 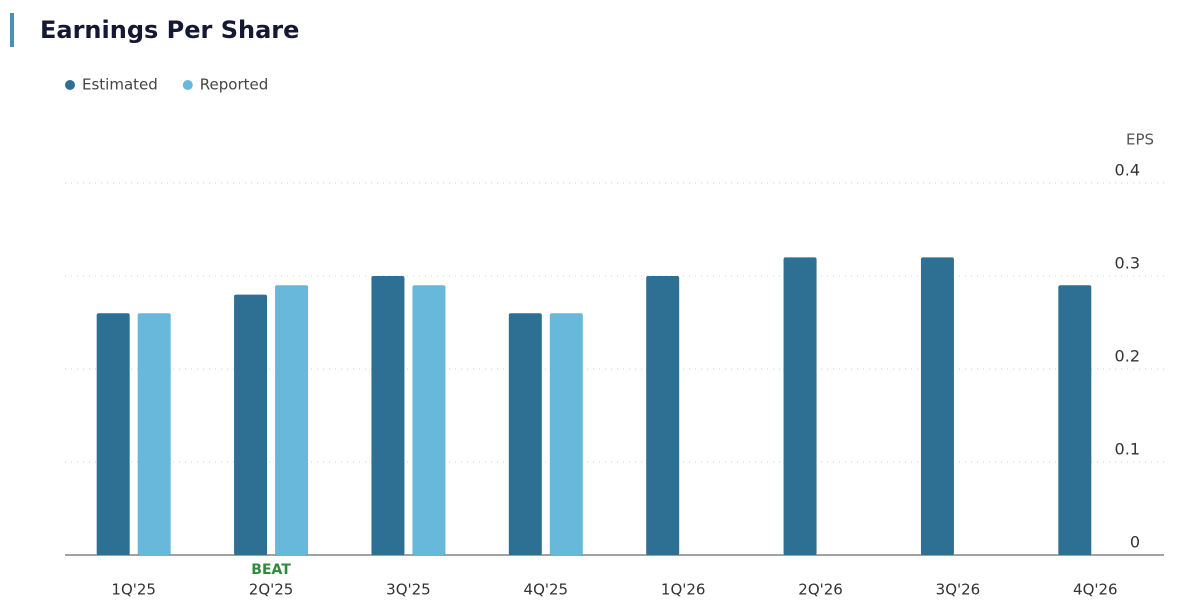 I want to click on y-tick-label: 0.1, so click(x=1127, y=449).